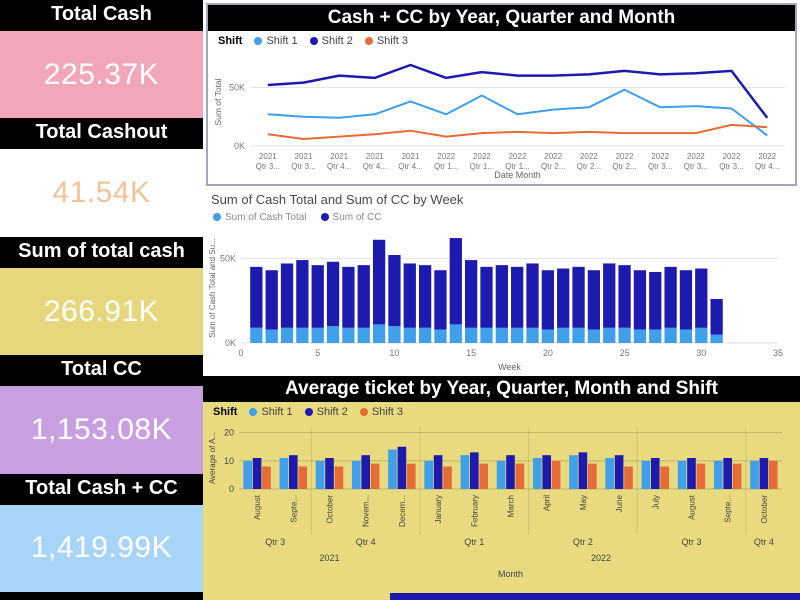 The width and height of the screenshot is (800, 600). What do you see at coordinates (547, 503) in the screenshot?
I see `svg-text: April` at bounding box center [547, 503].